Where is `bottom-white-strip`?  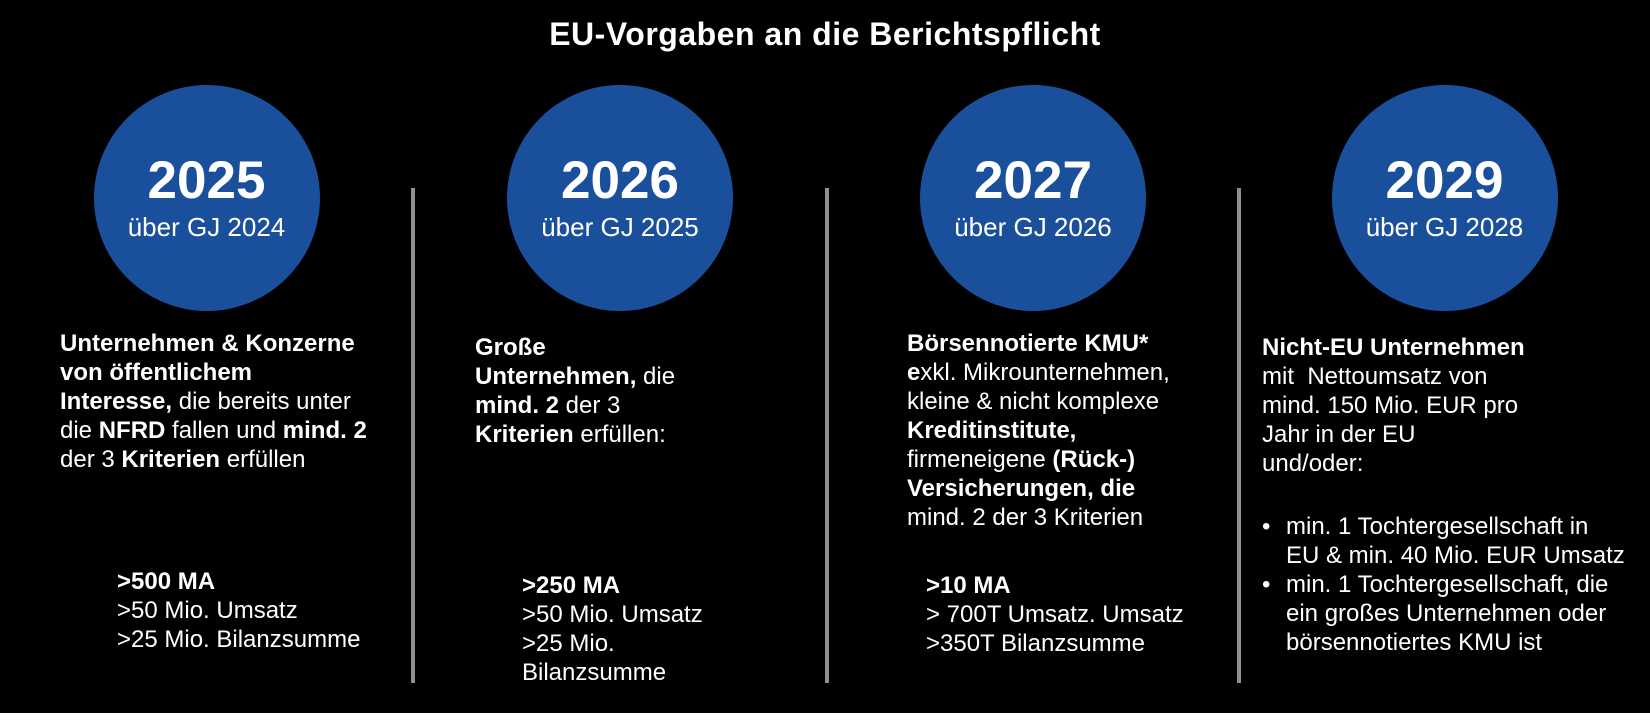 bottom-white-strip is located at coordinates (825, 720).